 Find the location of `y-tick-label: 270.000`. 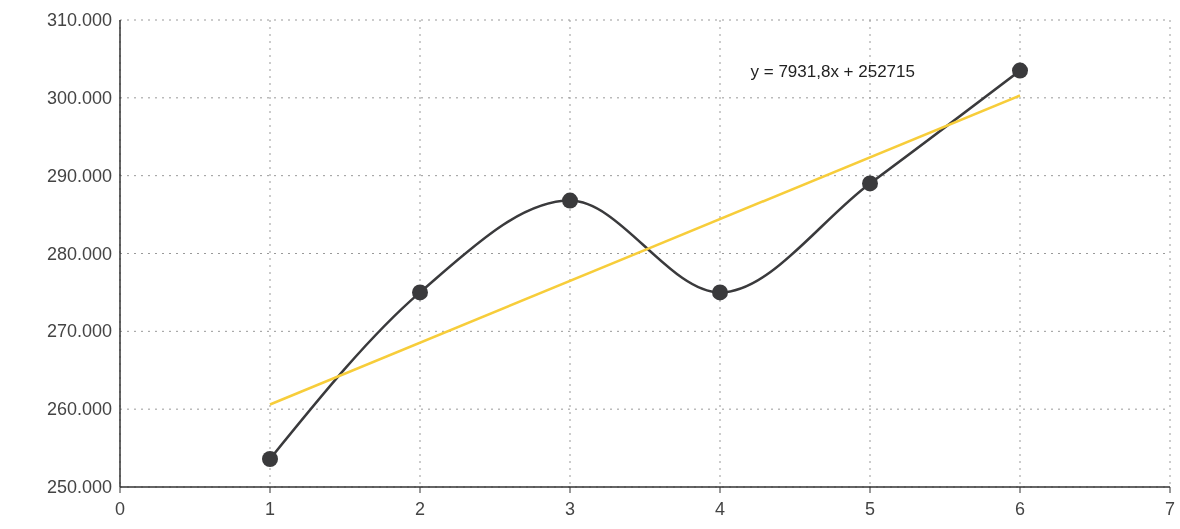

y-tick-label: 270.000 is located at coordinates (79, 331).